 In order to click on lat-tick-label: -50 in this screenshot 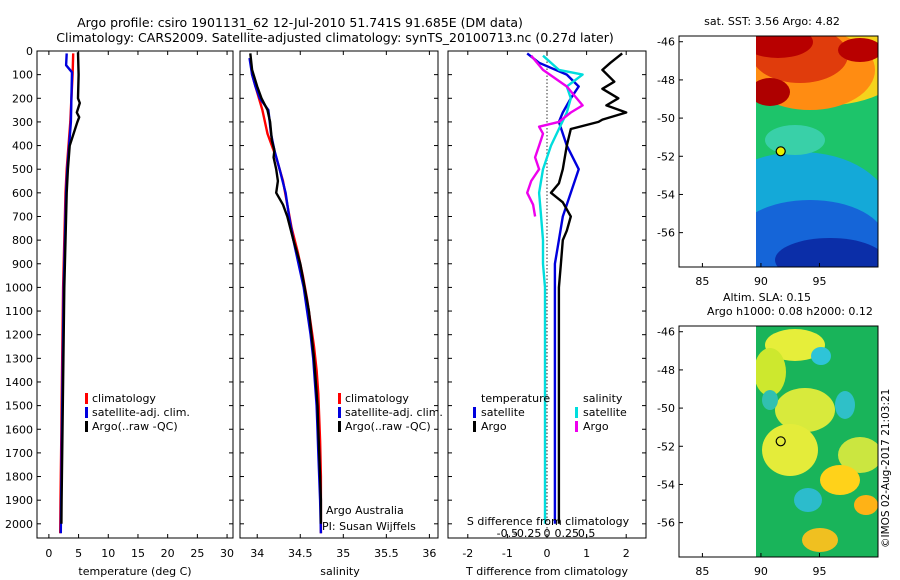, I will do `click(666, 408)`.